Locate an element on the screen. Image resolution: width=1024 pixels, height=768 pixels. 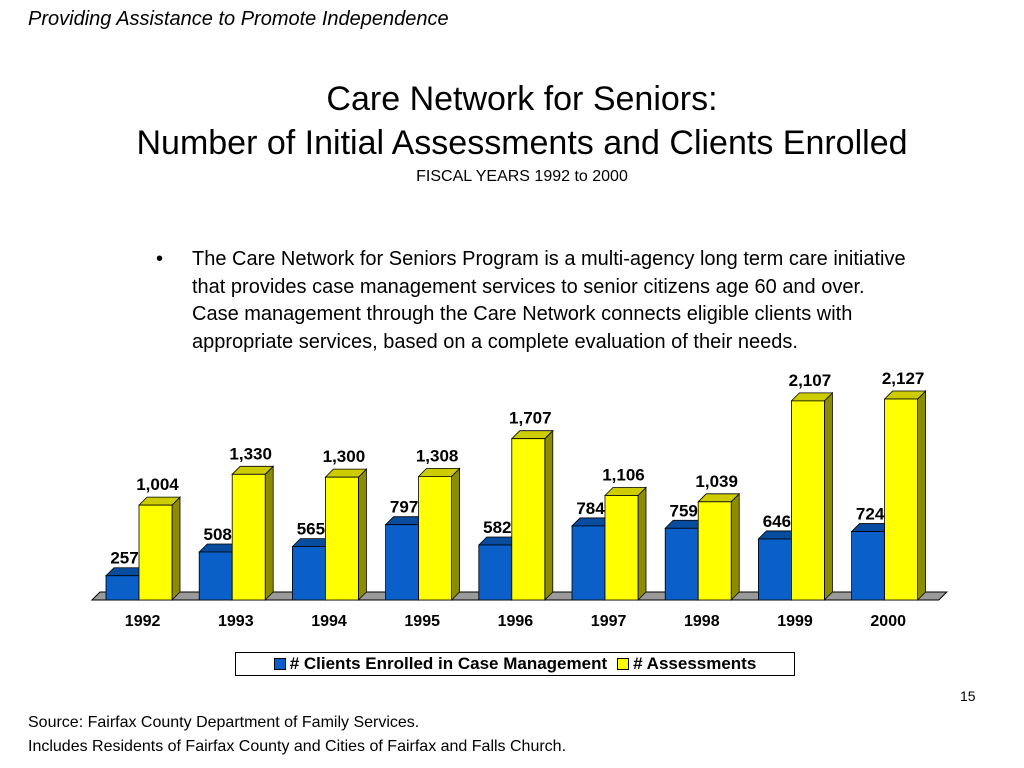
data-label-assessments-1997: 1,106 is located at coordinates (623, 474).